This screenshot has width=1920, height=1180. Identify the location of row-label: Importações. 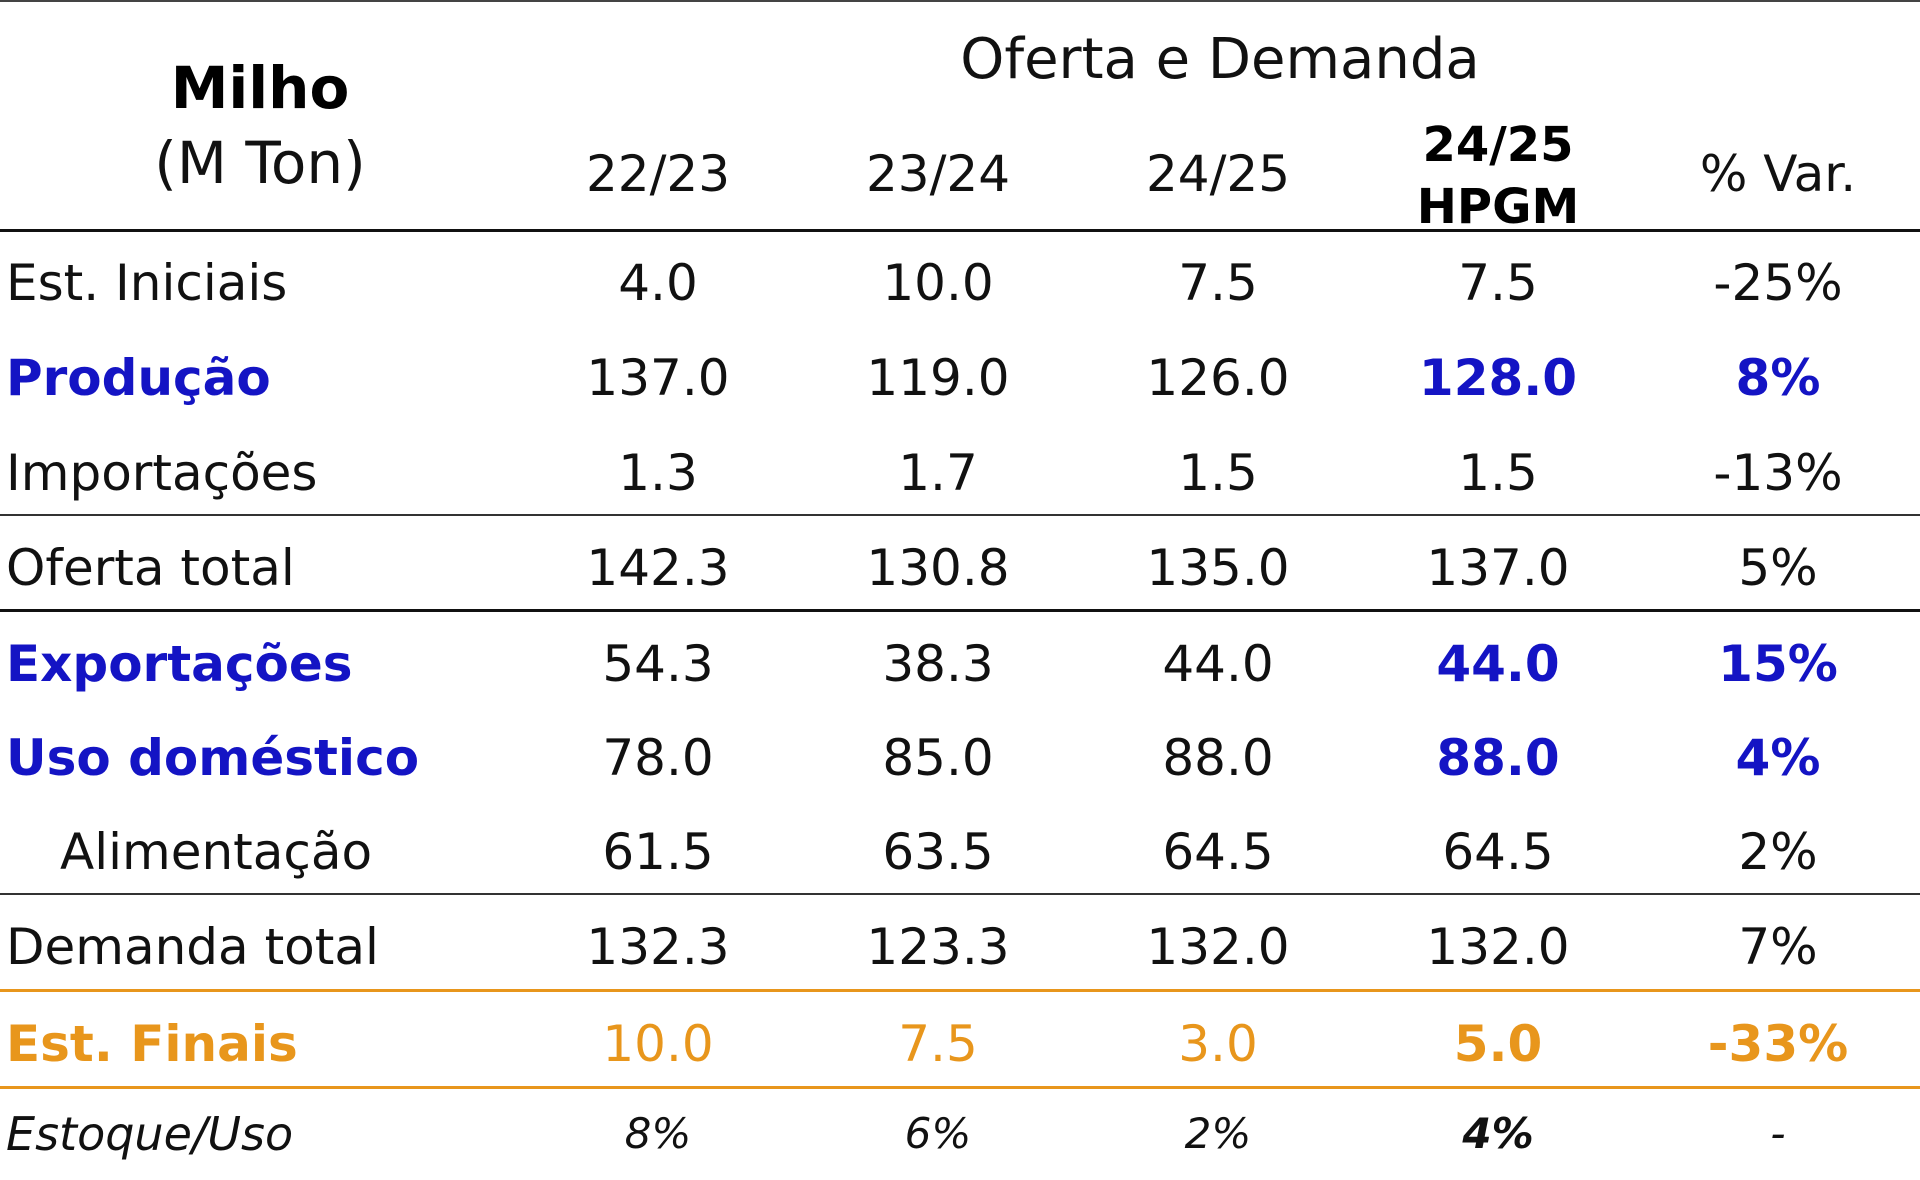
(162, 473).